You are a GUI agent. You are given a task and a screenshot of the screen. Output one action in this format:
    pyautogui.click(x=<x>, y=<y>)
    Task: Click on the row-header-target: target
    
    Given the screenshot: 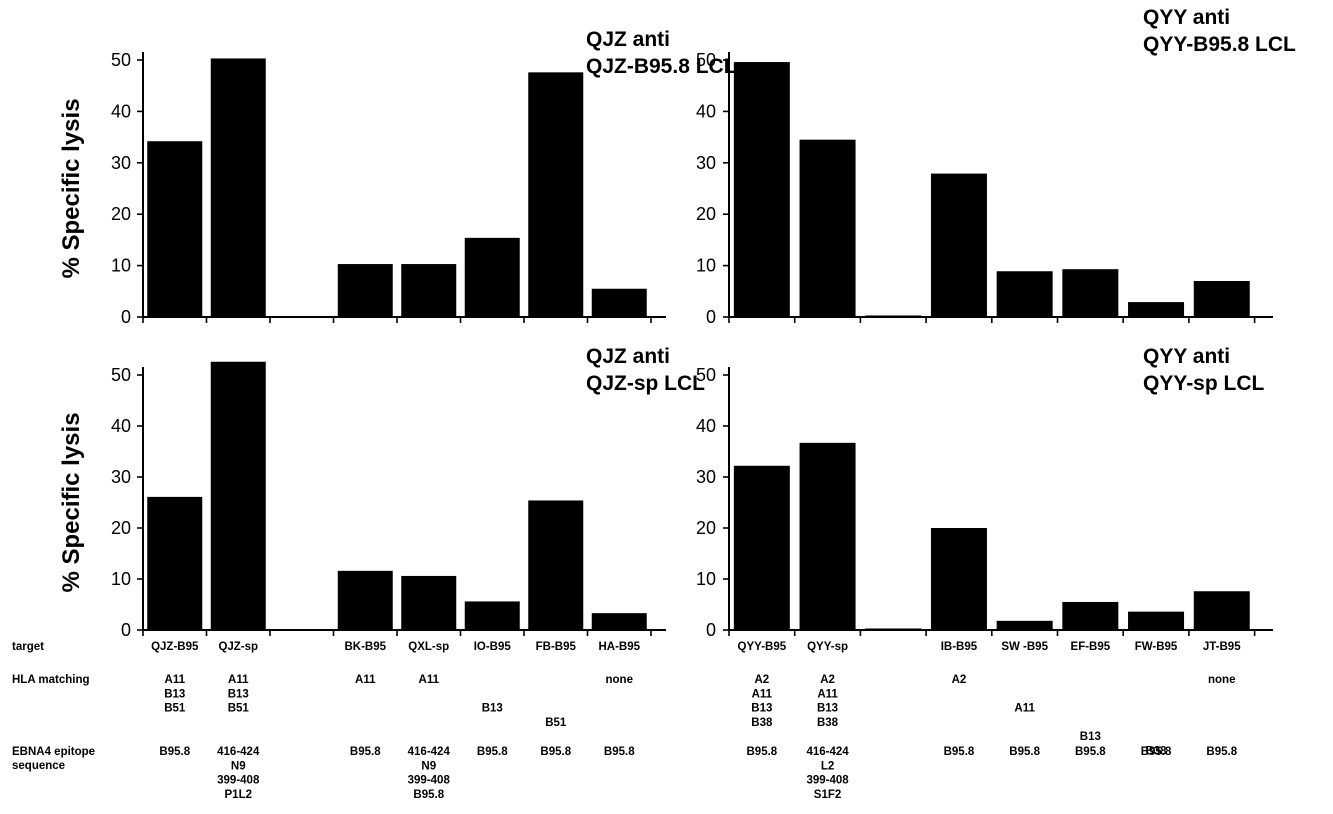 What is the action you would take?
    pyautogui.click(x=28, y=647)
    